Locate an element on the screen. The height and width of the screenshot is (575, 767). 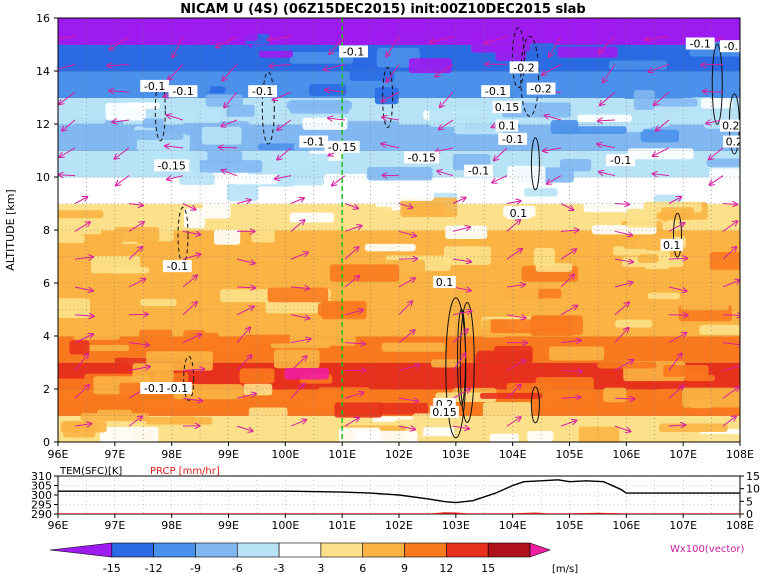
colorbar-tick-label: 12 is located at coordinates (446, 568).